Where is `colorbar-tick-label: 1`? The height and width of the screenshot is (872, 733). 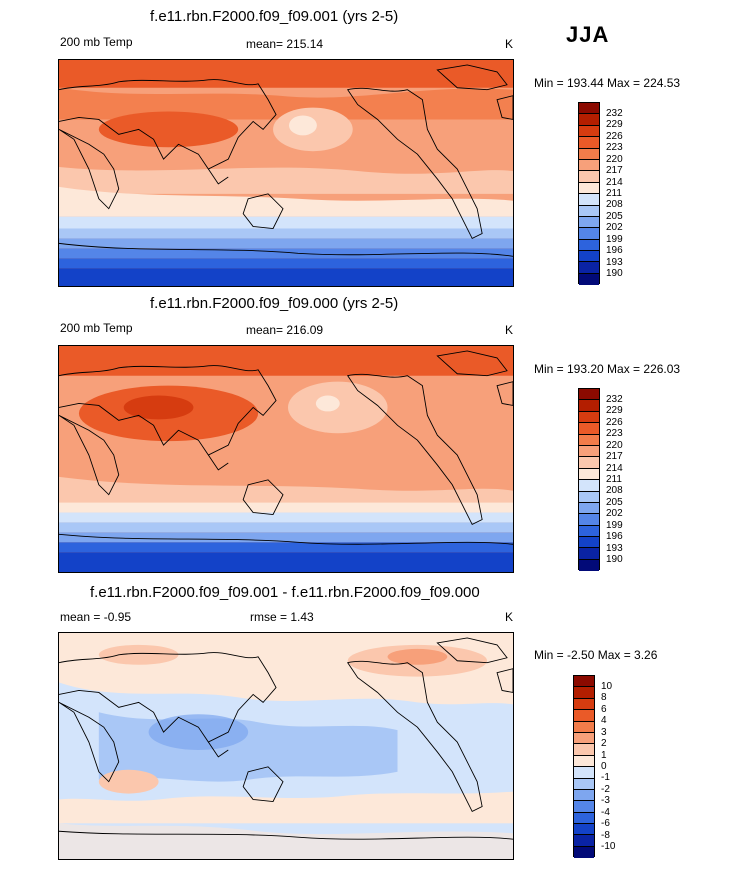
colorbar-tick-label: 1 is located at coordinates (604, 755).